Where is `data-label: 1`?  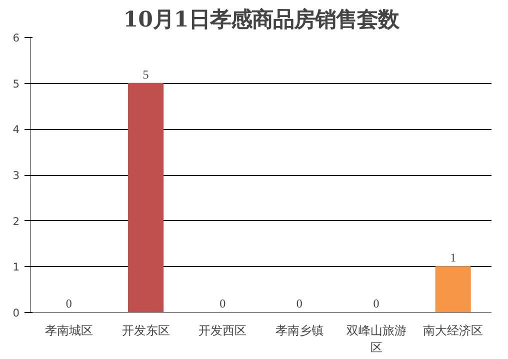
data-label: 1 is located at coordinates (453, 257).